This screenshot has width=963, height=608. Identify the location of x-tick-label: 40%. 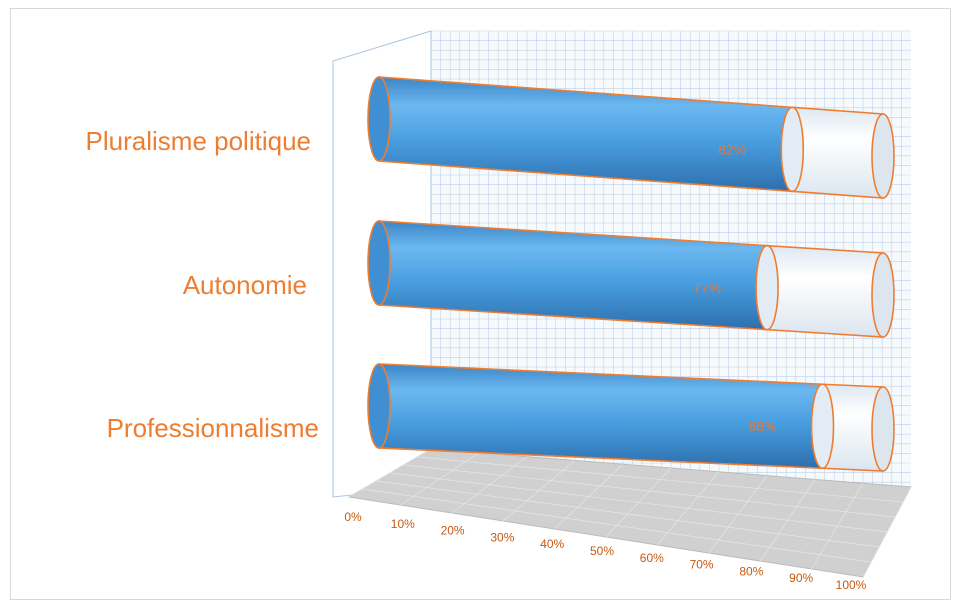
(552, 544).